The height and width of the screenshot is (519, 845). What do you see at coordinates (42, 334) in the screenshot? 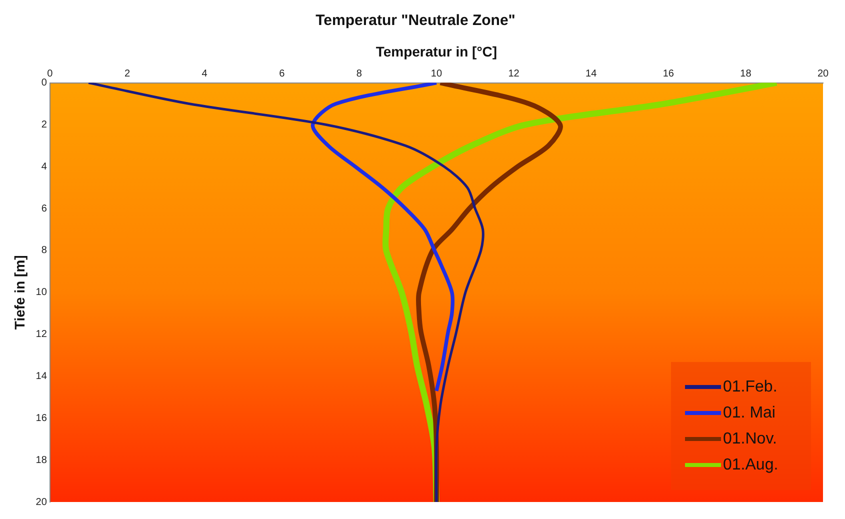
I see `y-tick-label: 12` at bounding box center [42, 334].